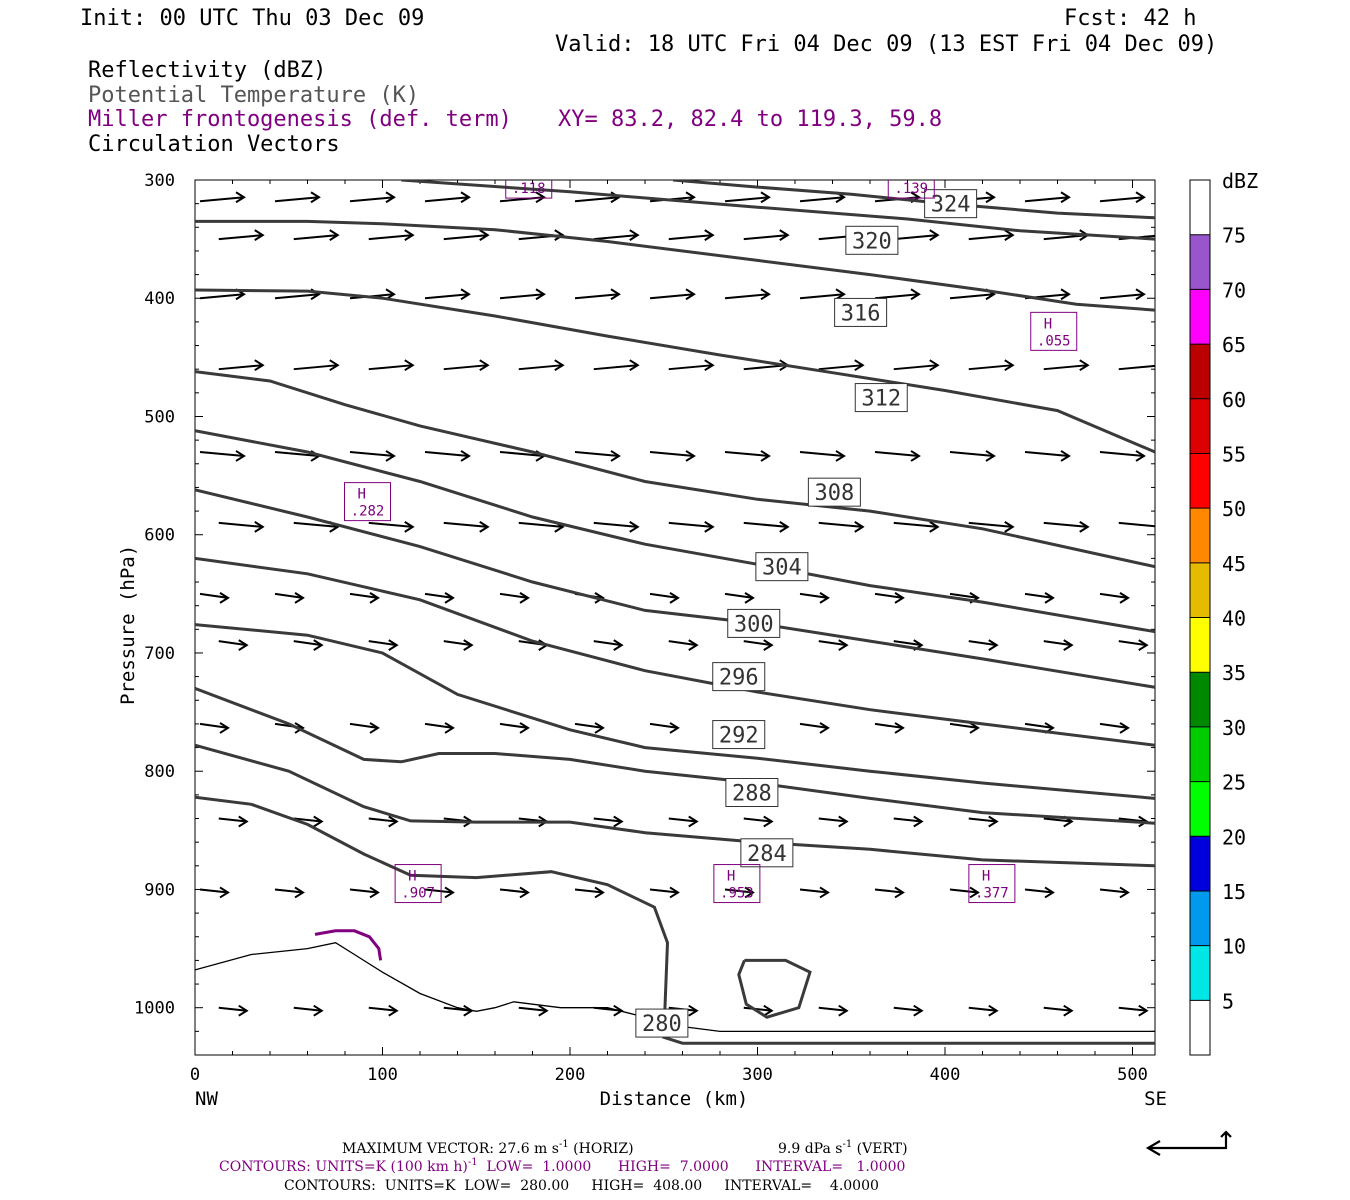  What do you see at coordinates (861, 313) in the screenshot?
I see `theta-contour-label: 316` at bounding box center [861, 313].